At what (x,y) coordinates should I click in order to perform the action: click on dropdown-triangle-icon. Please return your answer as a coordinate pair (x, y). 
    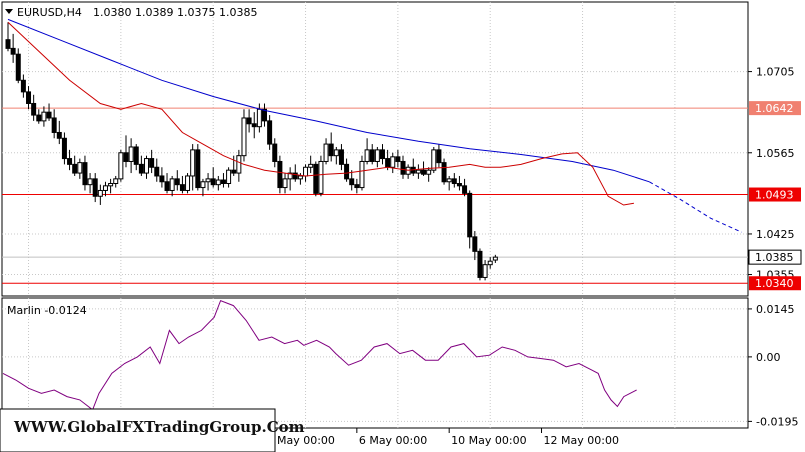
    Looking at the image, I should click on (9, 11).